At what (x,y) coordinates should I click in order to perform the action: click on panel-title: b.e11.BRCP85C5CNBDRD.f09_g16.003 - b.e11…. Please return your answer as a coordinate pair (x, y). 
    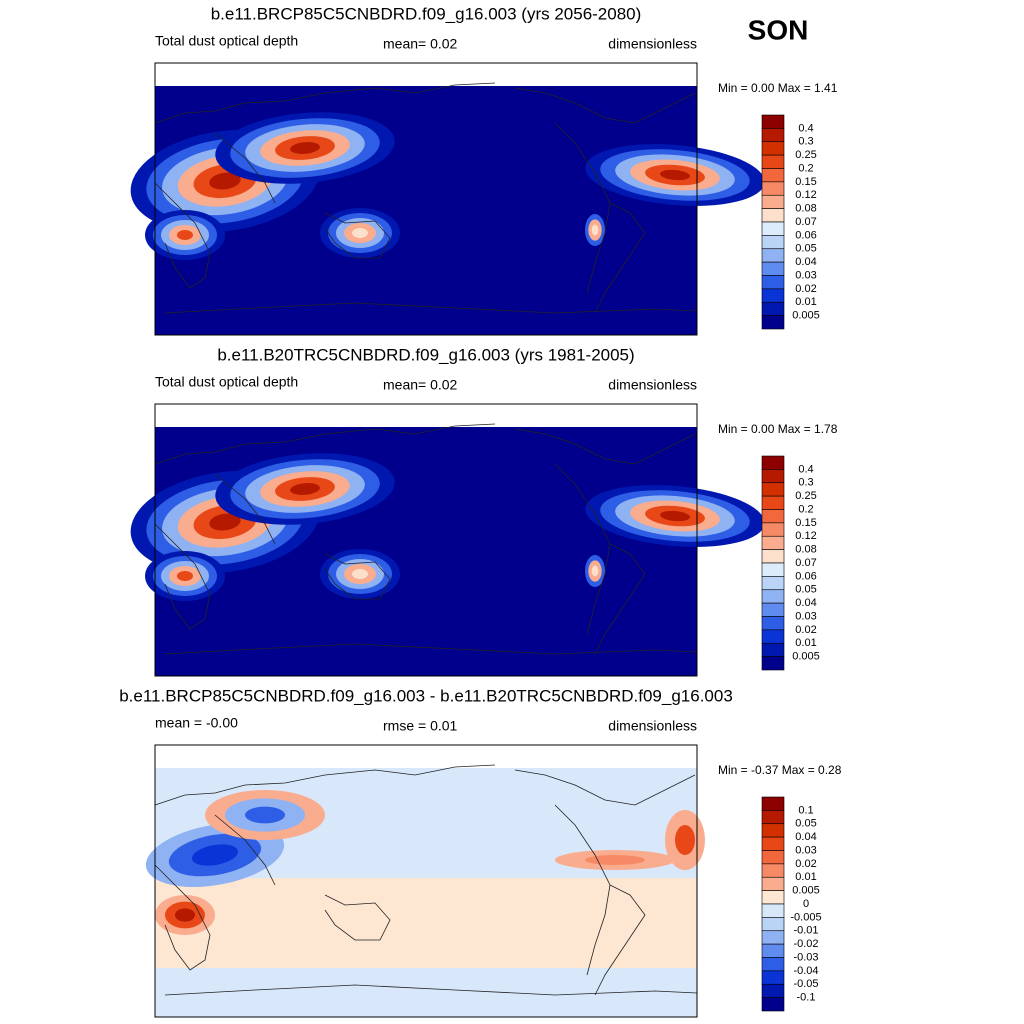
    Looking at the image, I should click on (426, 695).